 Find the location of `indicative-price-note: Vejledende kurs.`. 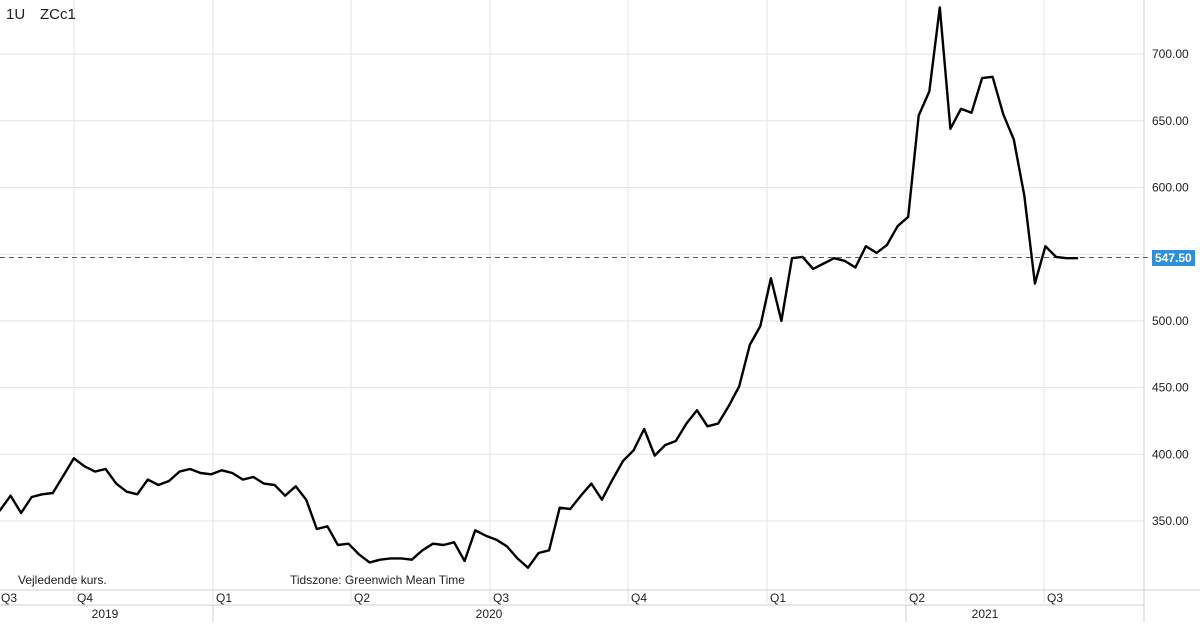

indicative-price-note: Vejledende kurs. is located at coordinates (62, 580).